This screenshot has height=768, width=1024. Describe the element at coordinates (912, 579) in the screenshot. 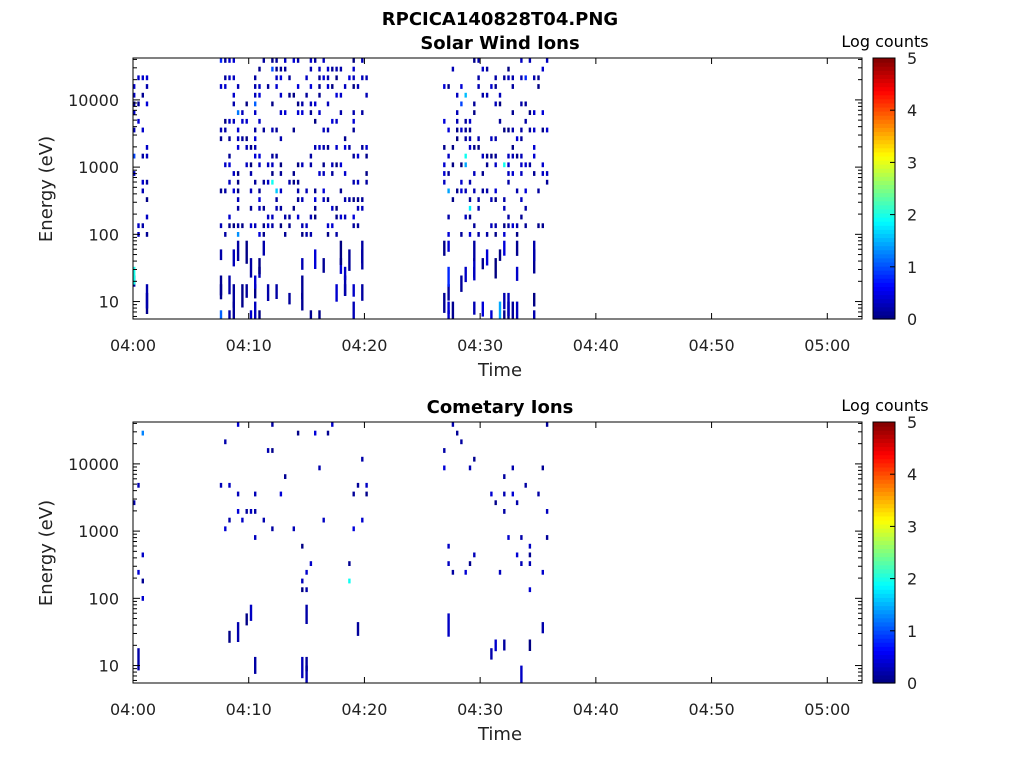

I see `colorbar-tick-label: 2` at that location.